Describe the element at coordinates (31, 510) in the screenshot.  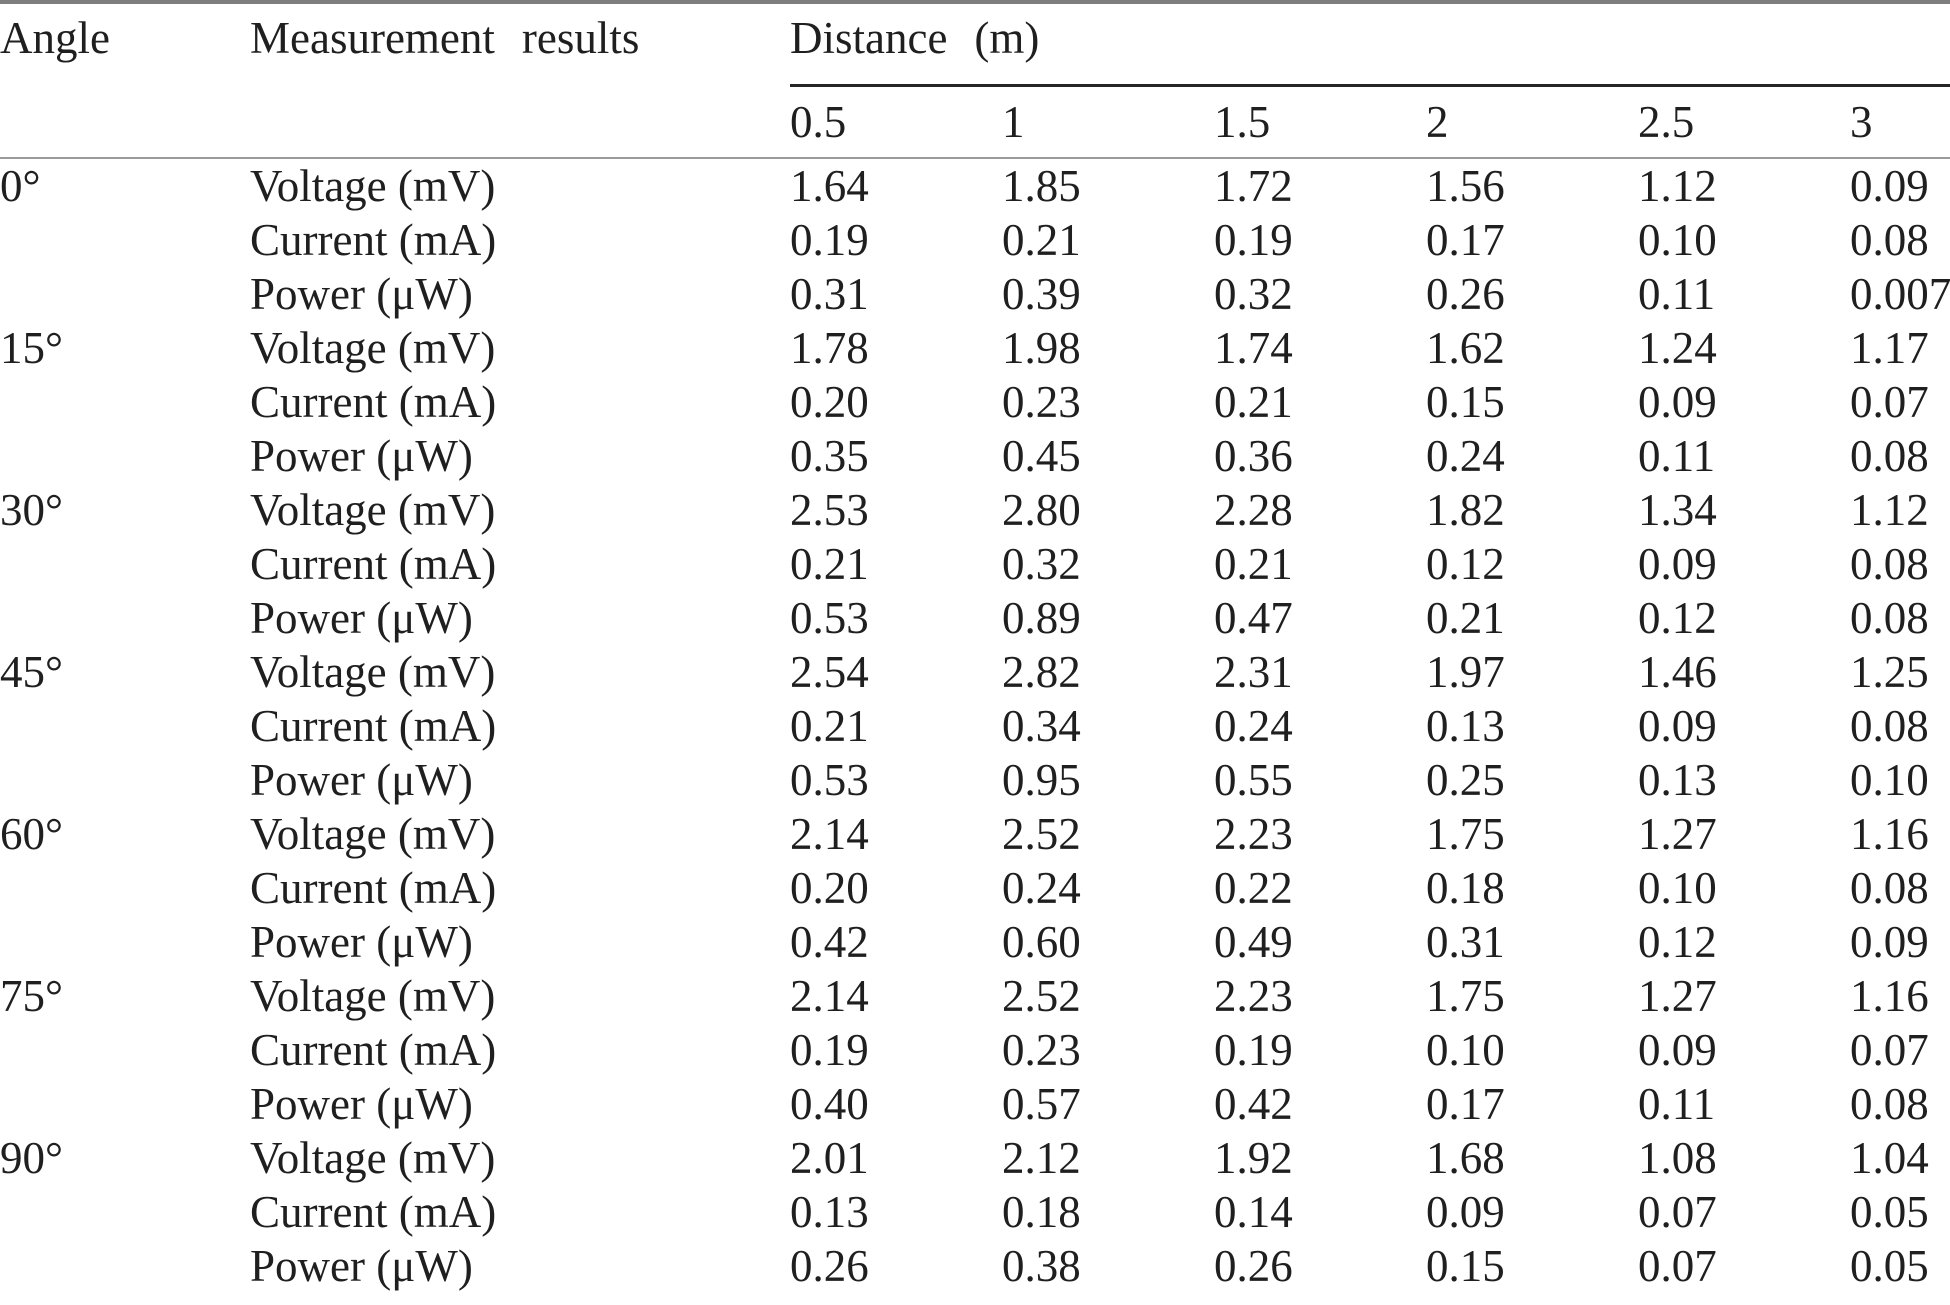
I see `angle-cell: 30°` at that location.